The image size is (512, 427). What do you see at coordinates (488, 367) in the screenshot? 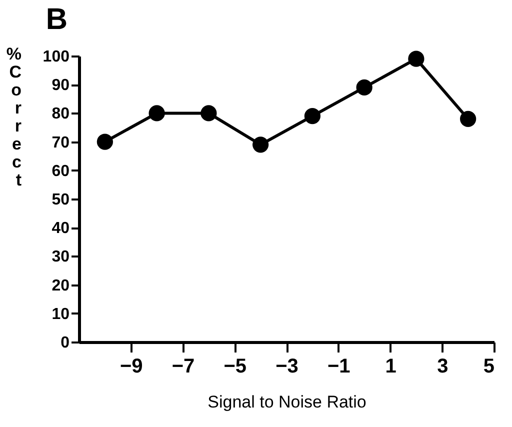
I see `x-tick-label: 5` at bounding box center [488, 367].